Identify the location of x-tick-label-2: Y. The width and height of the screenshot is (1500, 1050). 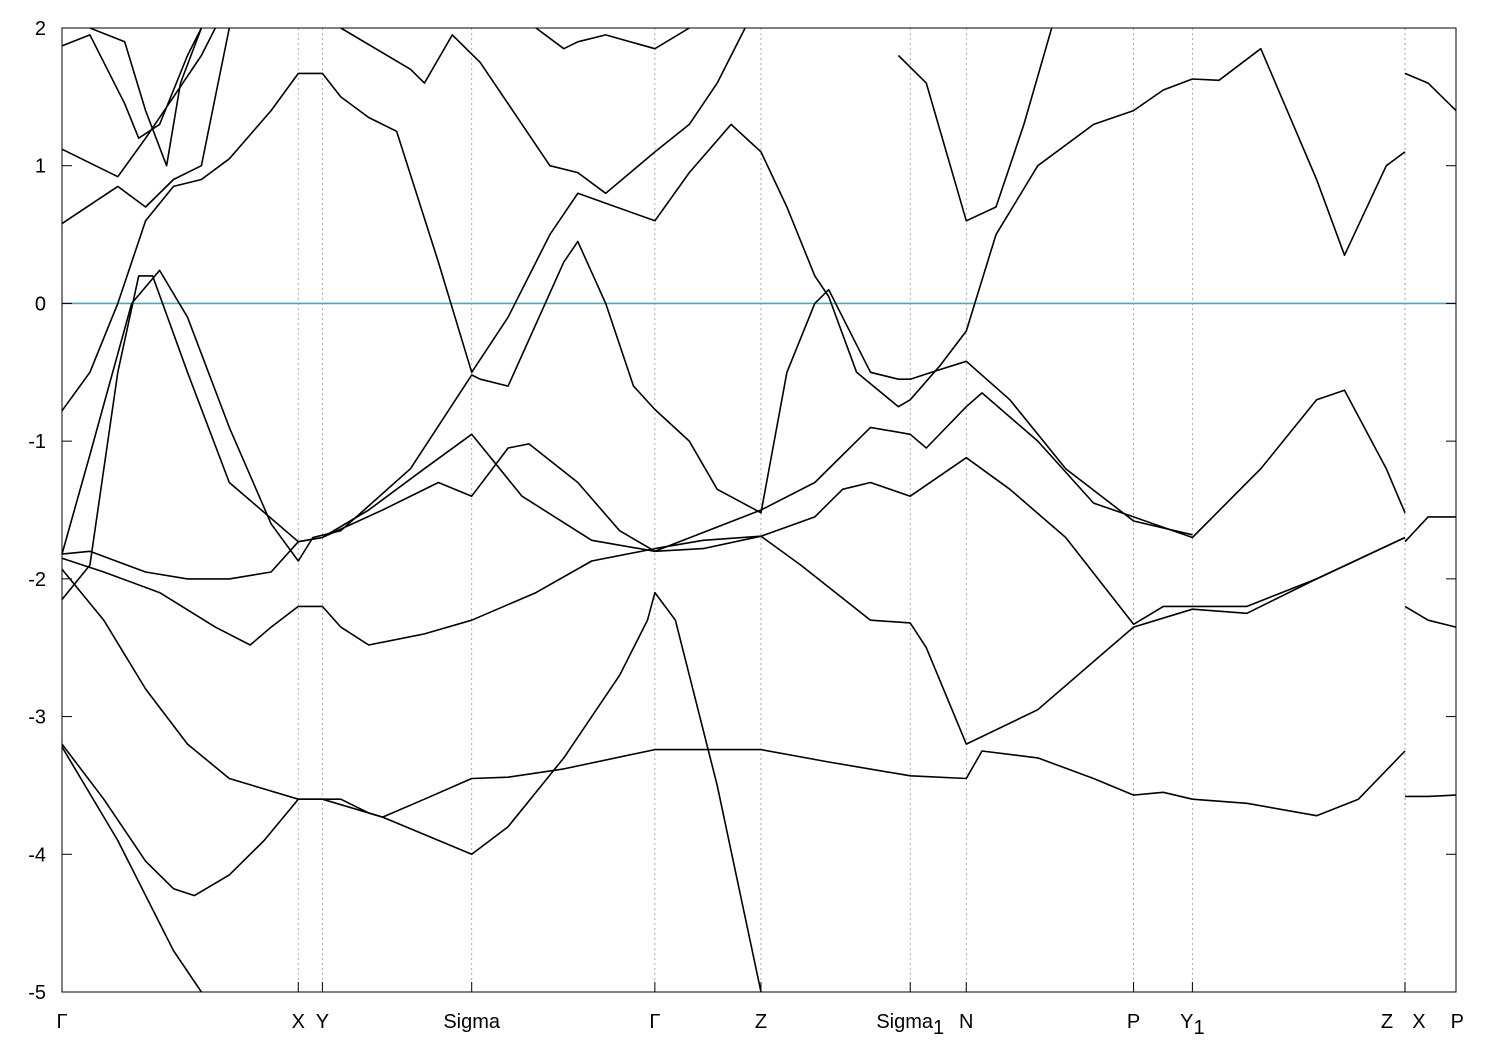
(322, 1022).